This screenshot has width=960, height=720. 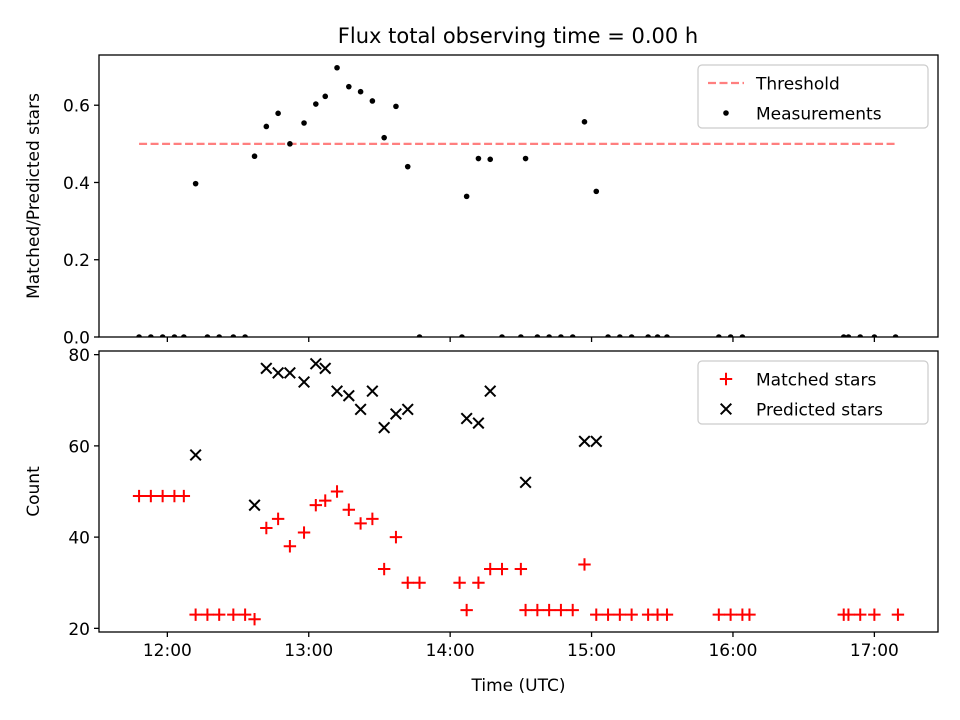 I want to click on bottom-legend: Matched stars Predicted stars, so click(x=813, y=392).